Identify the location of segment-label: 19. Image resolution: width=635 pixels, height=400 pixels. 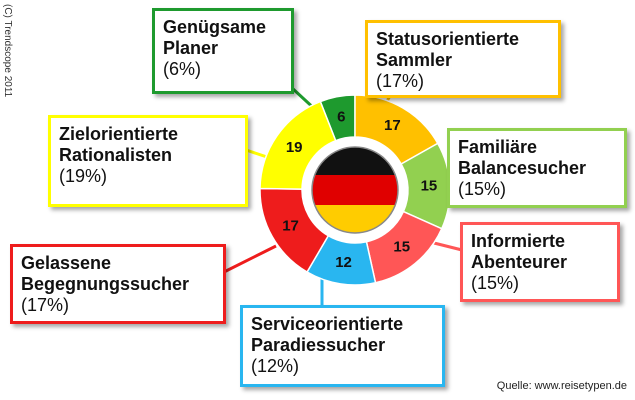
(294, 147).